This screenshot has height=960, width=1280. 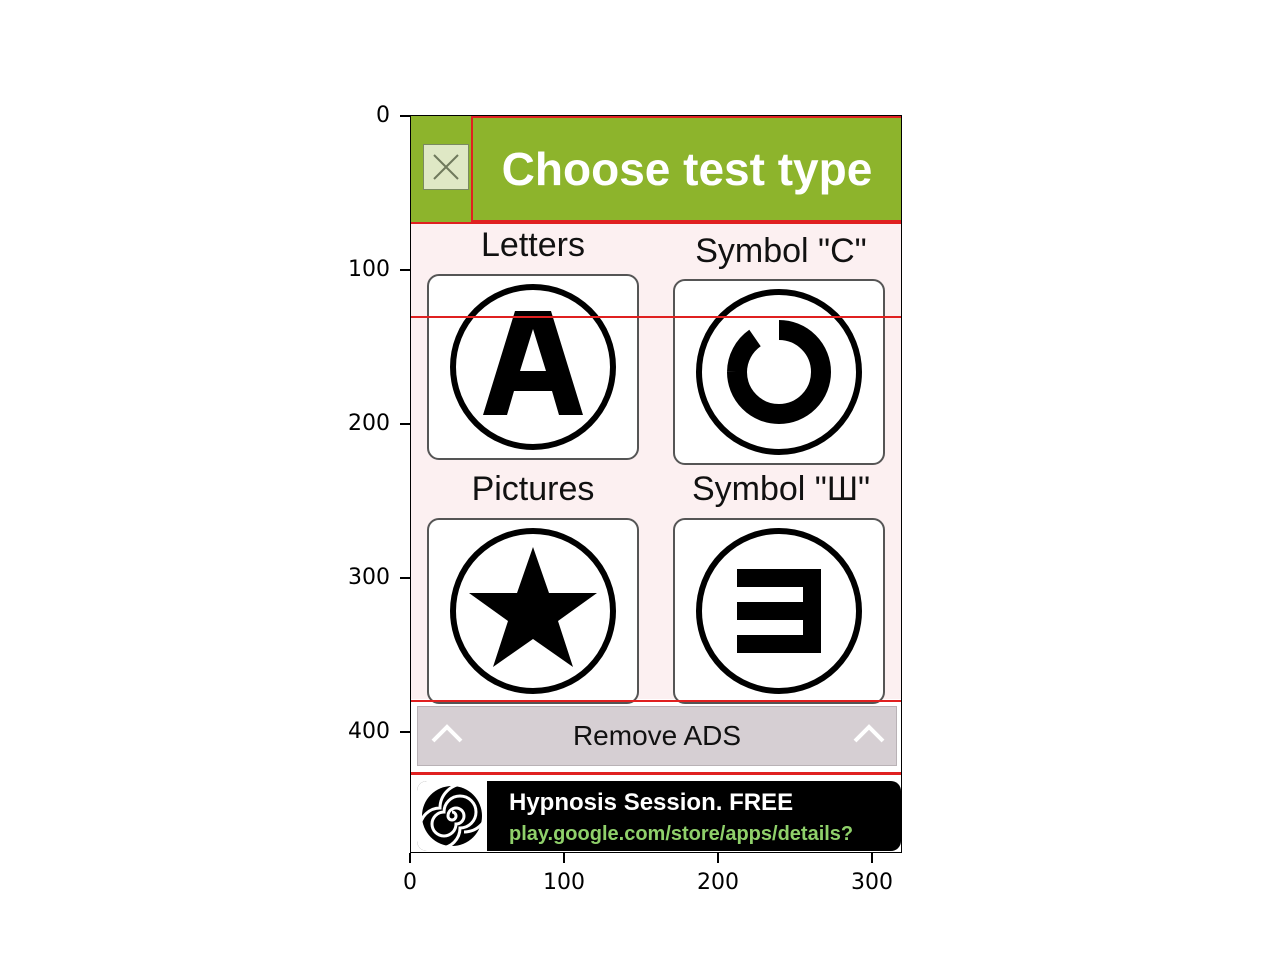 What do you see at coordinates (369, 577) in the screenshot?
I see `y-tick-label: 300` at bounding box center [369, 577].